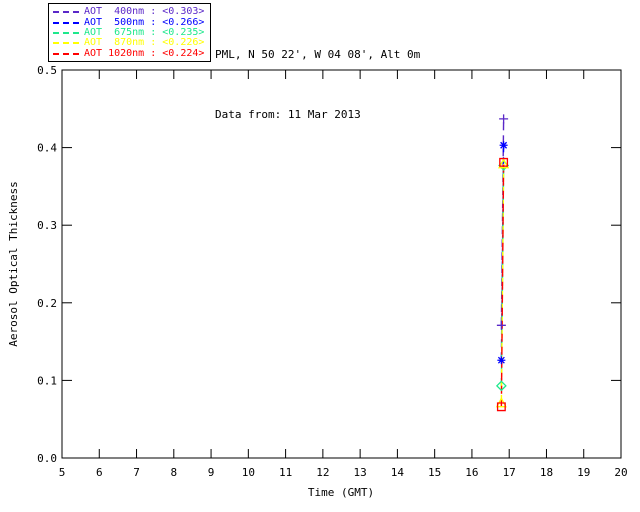 The width and height of the screenshot is (640, 512). What do you see at coordinates (322, 472) in the screenshot?
I see `x-axis-tick-label: 12` at bounding box center [322, 472].